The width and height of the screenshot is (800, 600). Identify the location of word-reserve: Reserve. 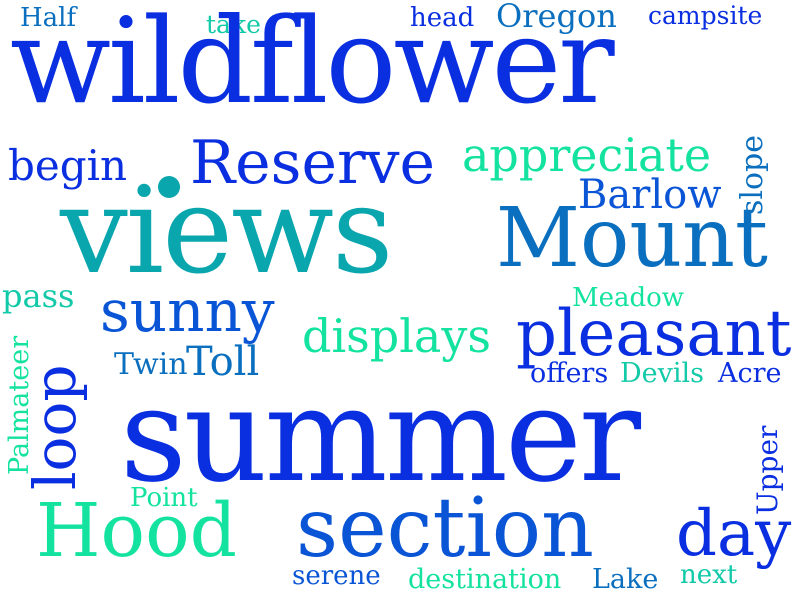
(313, 163).